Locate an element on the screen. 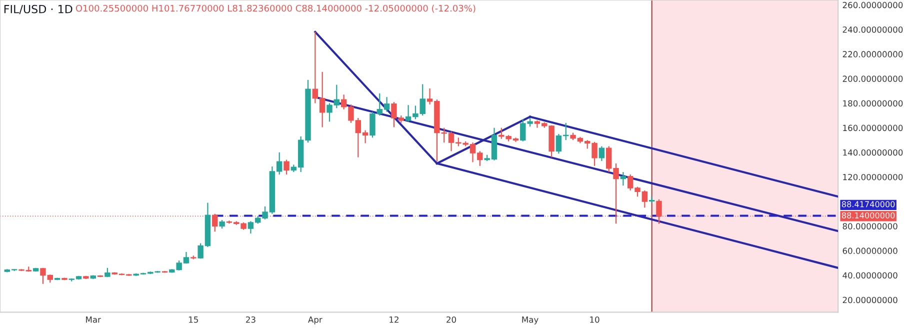 This screenshot has height=331, width=907. y-tick-label: 200.00000000 is located at coordinates (872, 79).